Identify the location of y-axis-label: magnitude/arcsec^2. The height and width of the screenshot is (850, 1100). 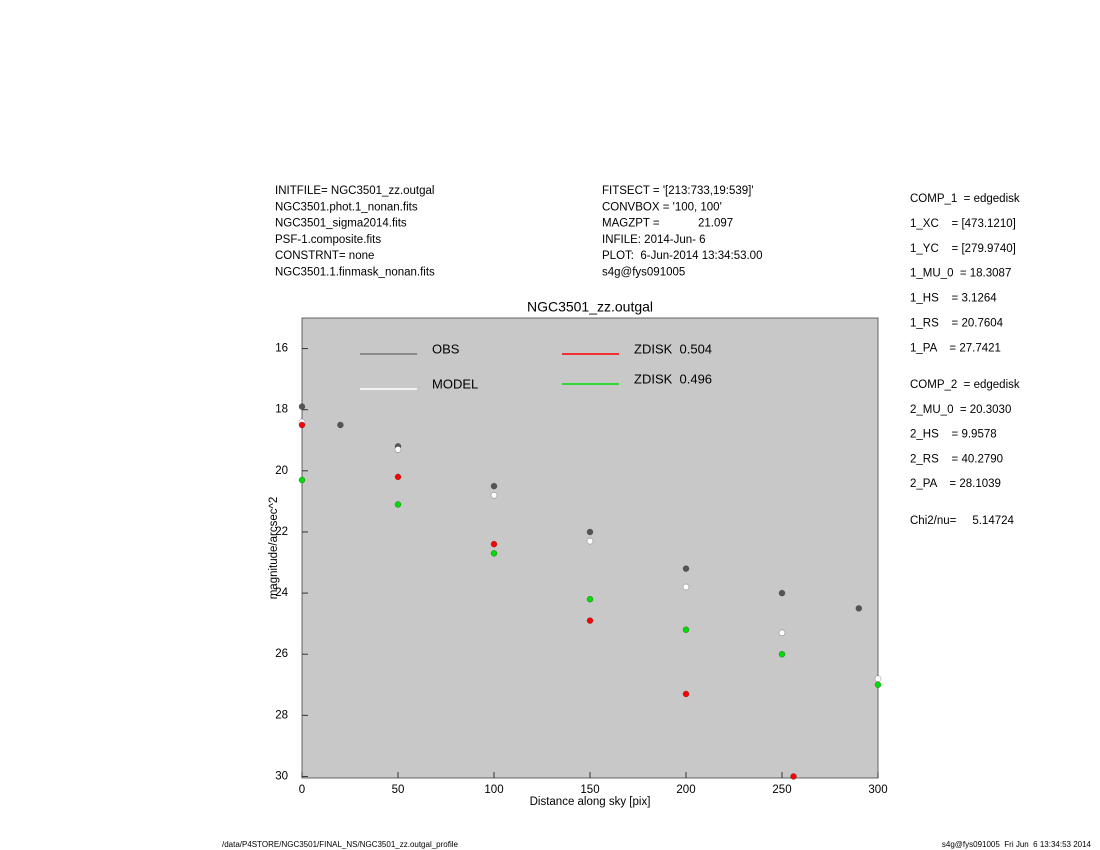
(274, 548).